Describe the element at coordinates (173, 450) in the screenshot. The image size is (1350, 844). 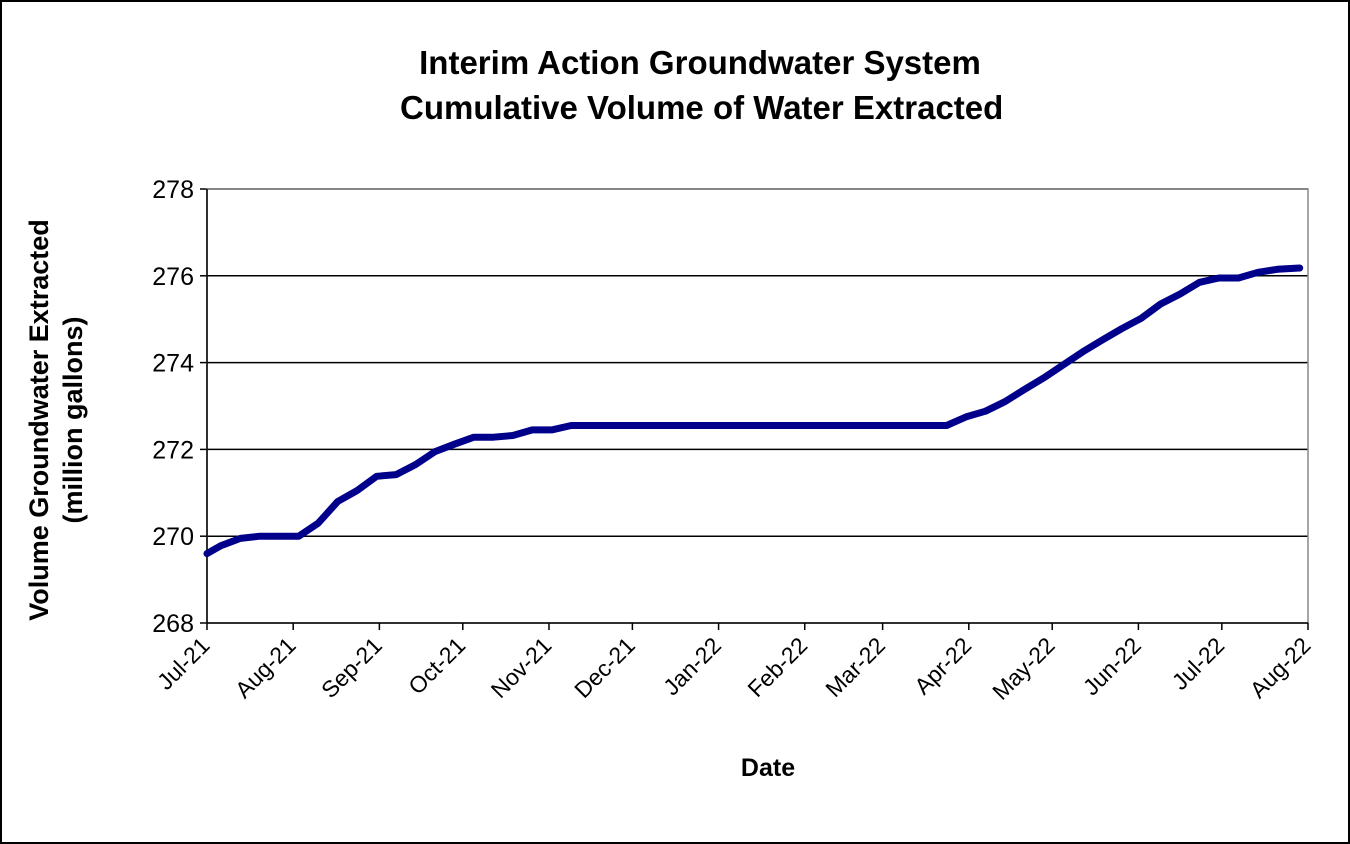
I see `y-tick-label: 272` at that location.